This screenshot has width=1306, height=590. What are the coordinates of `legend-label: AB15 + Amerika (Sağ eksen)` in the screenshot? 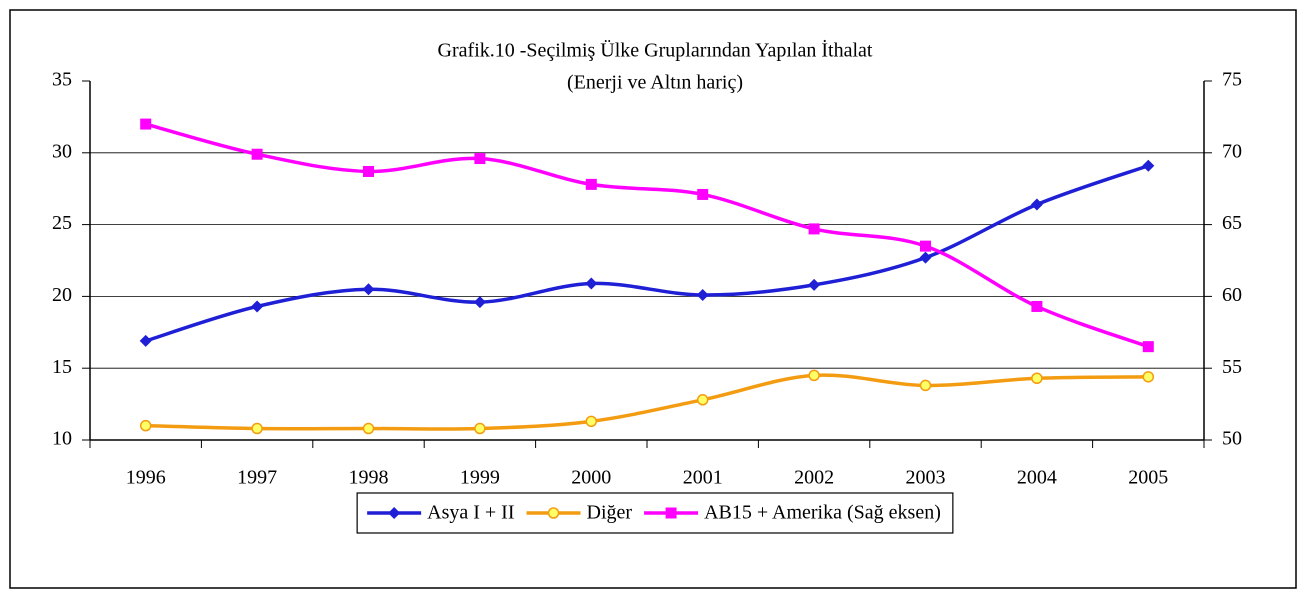 It's located at (822, 513).